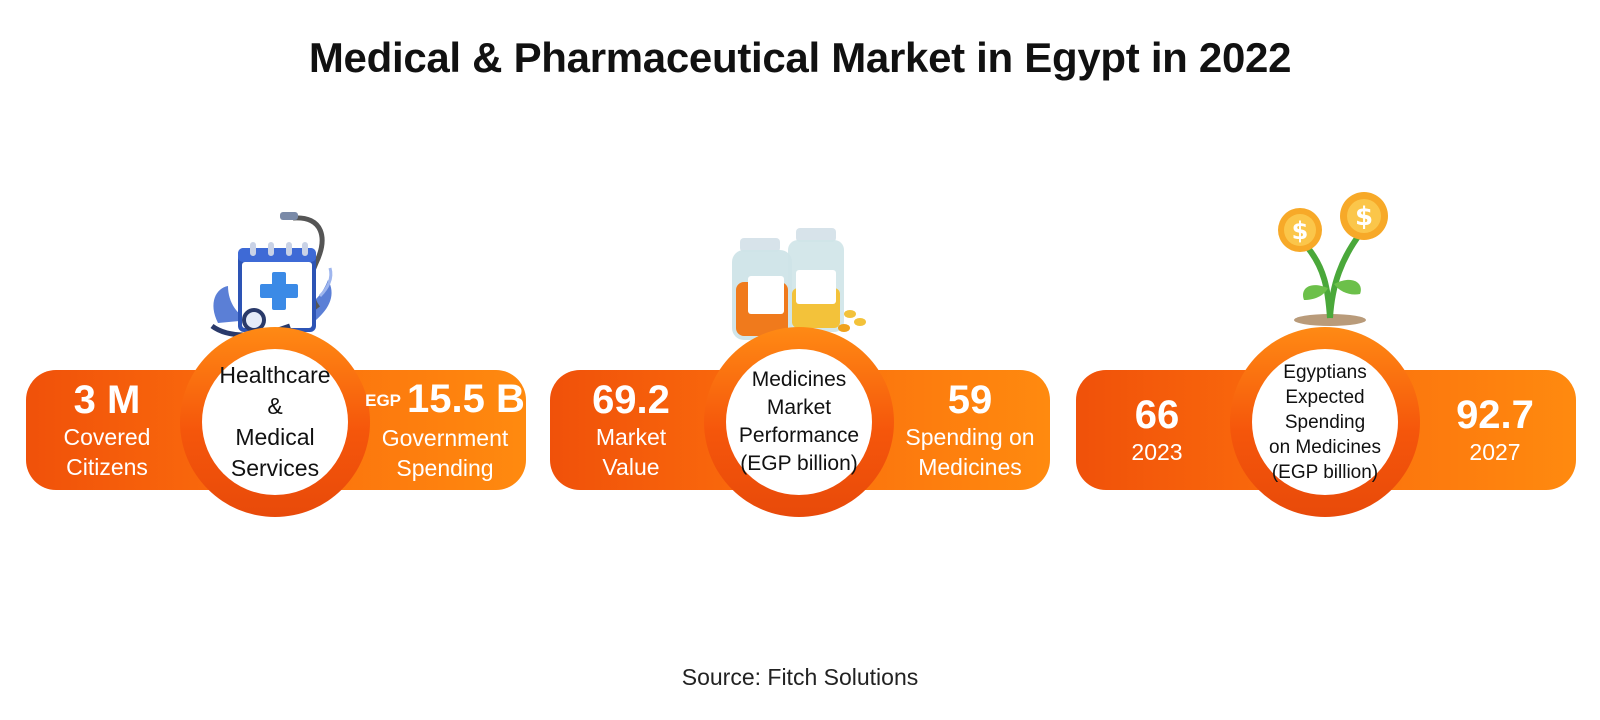 Image resolution: width=1600 pixels, height=720 pixels. Describe the element at coordinates (1157, 415) in the screenshot. I see `stat-value: 66` at that location.